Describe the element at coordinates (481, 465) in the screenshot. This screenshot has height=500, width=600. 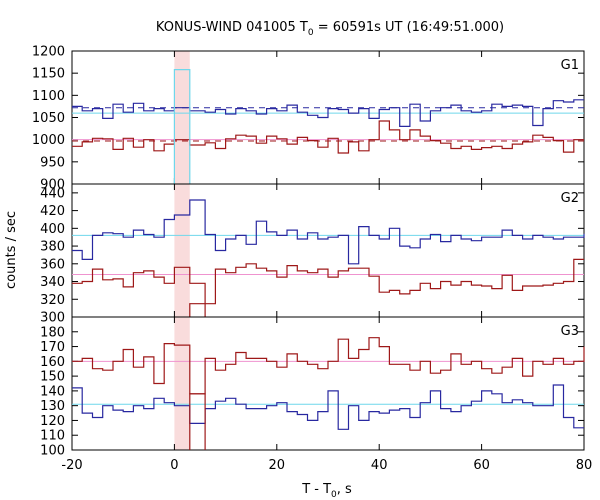
I see `x-tick-label: 60` at that location.